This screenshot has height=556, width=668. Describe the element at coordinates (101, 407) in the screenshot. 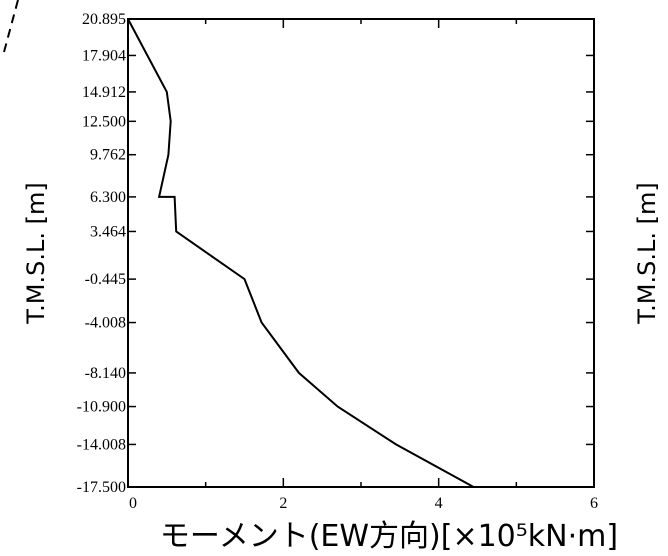

I see `y-tick-label: -10.900` at that location.